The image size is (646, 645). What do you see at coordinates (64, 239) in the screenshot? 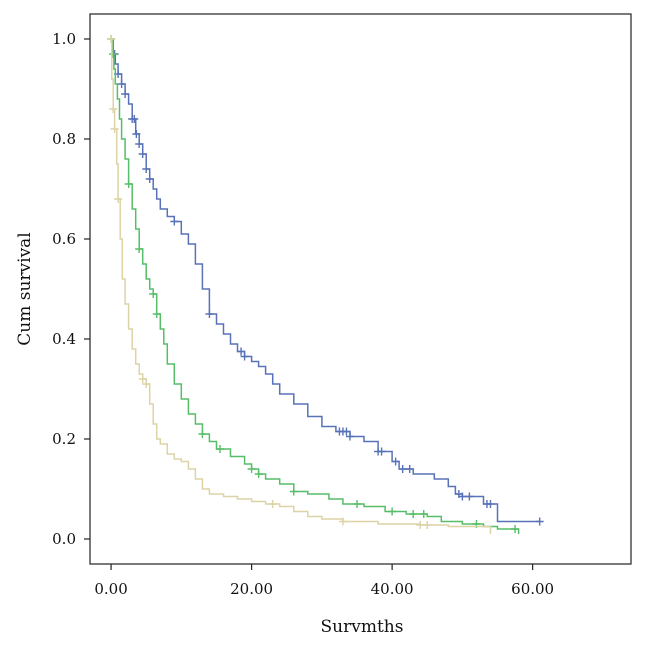
I see `y-tick-label: 0.6` at bounding box center [64, 239].